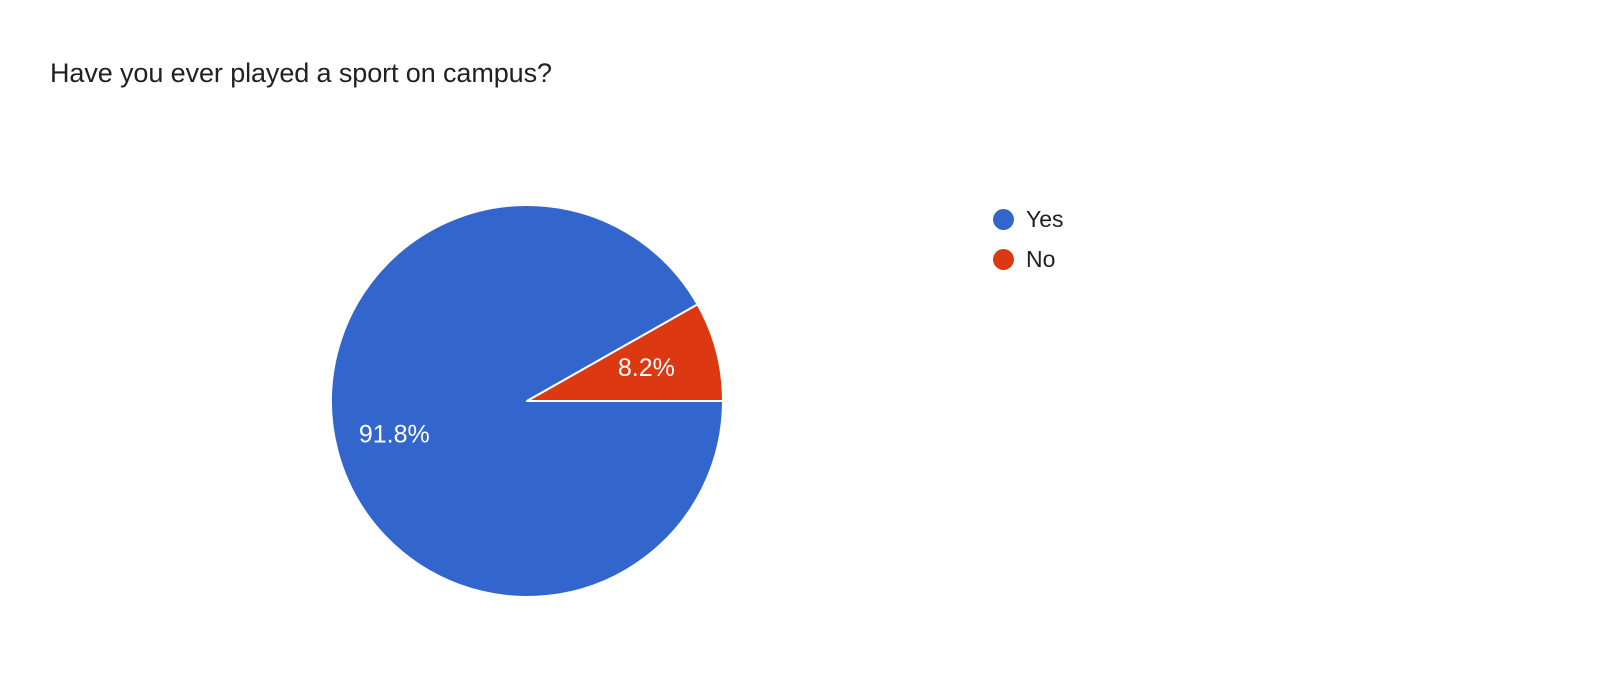  I want to click on page-title: Have you ever played a sport on campus?, so click(301, 73).